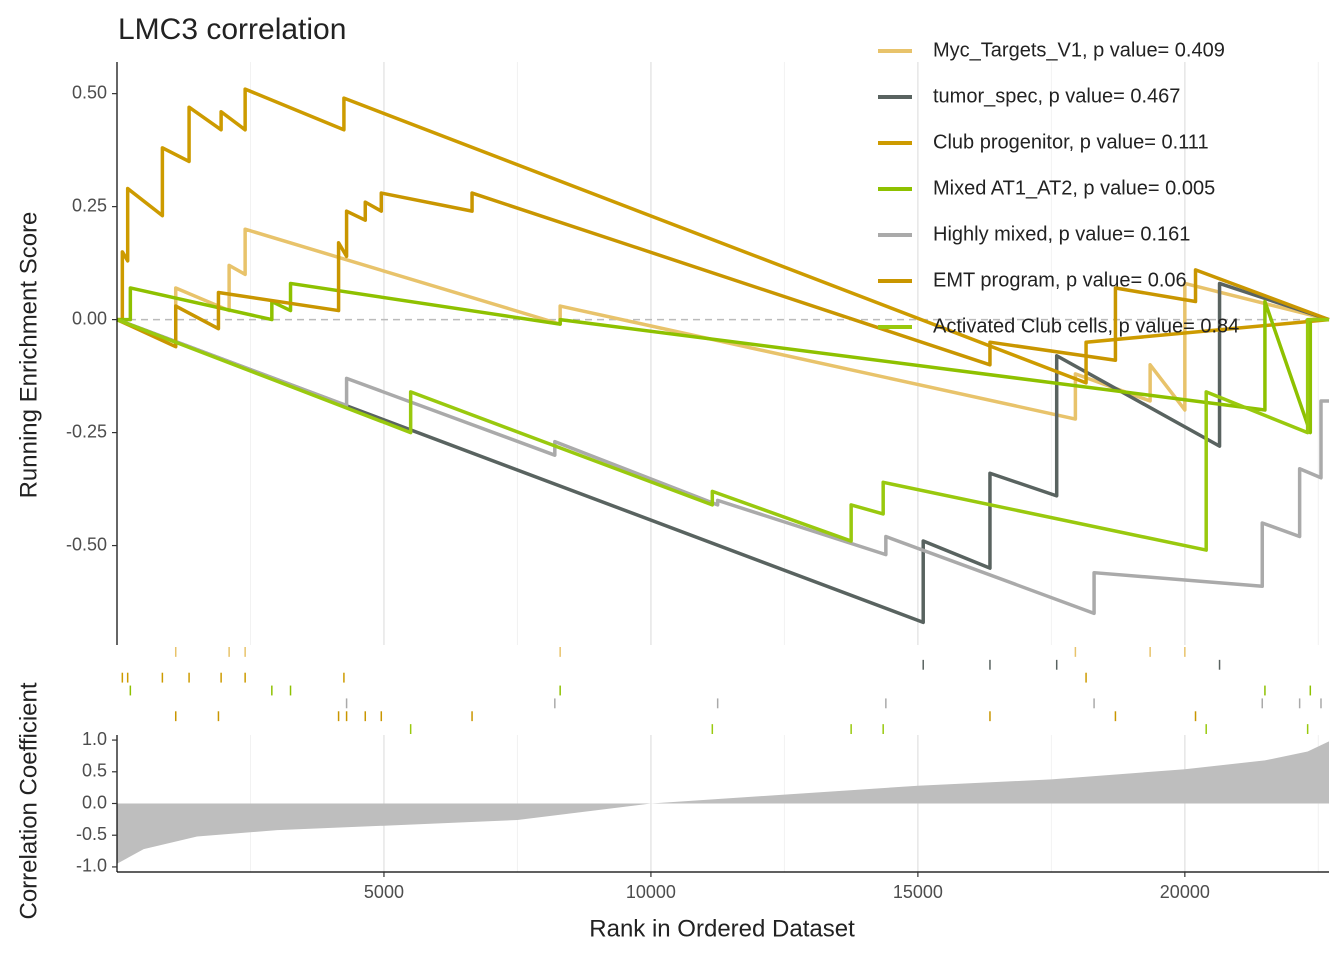 Image resolution: width=1344 pixels, height=960 pixels. I want to click on y-tick-label: 0.0, so click(94, 802).